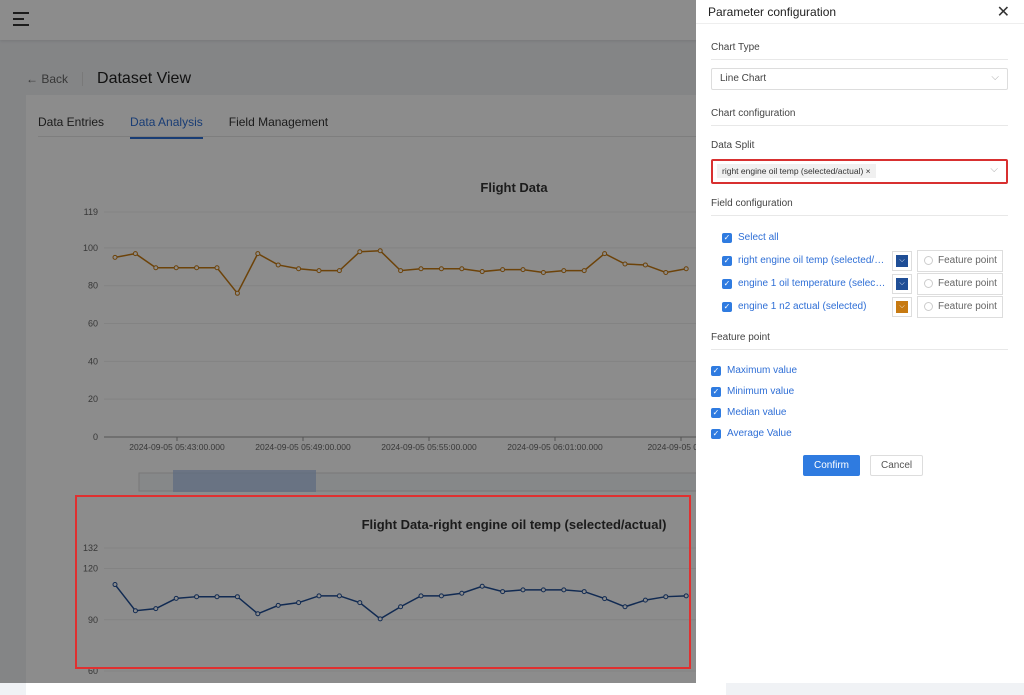  I want to click on feature-checkbox: ✓ Minimum value, so click(867, 391).